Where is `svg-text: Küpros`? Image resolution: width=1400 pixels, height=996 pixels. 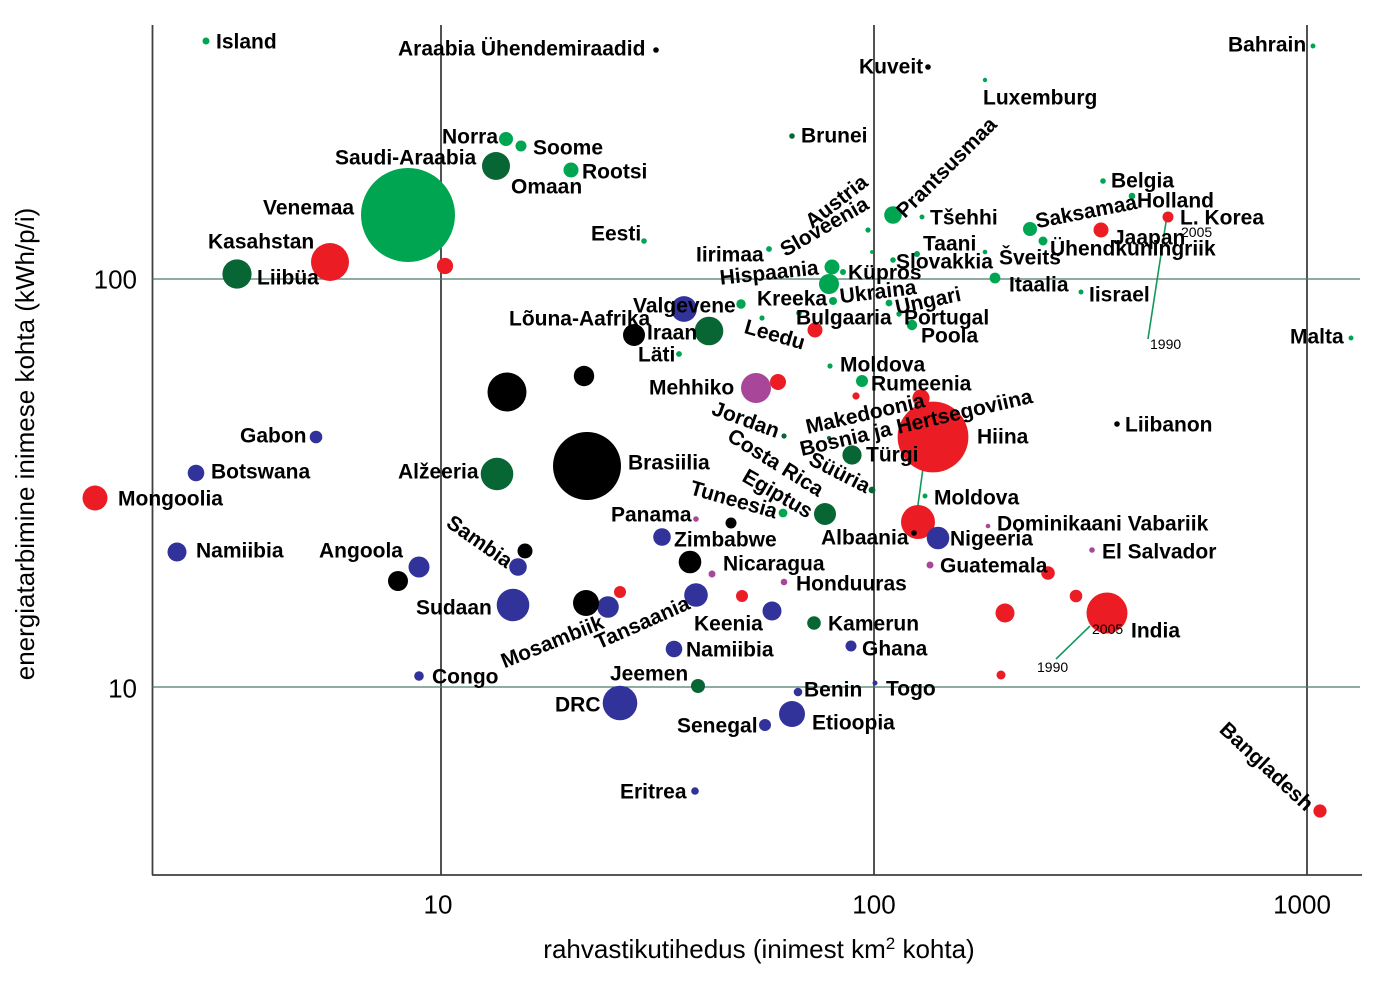
svg-text: Küpros is located at coordinates (885, 273).